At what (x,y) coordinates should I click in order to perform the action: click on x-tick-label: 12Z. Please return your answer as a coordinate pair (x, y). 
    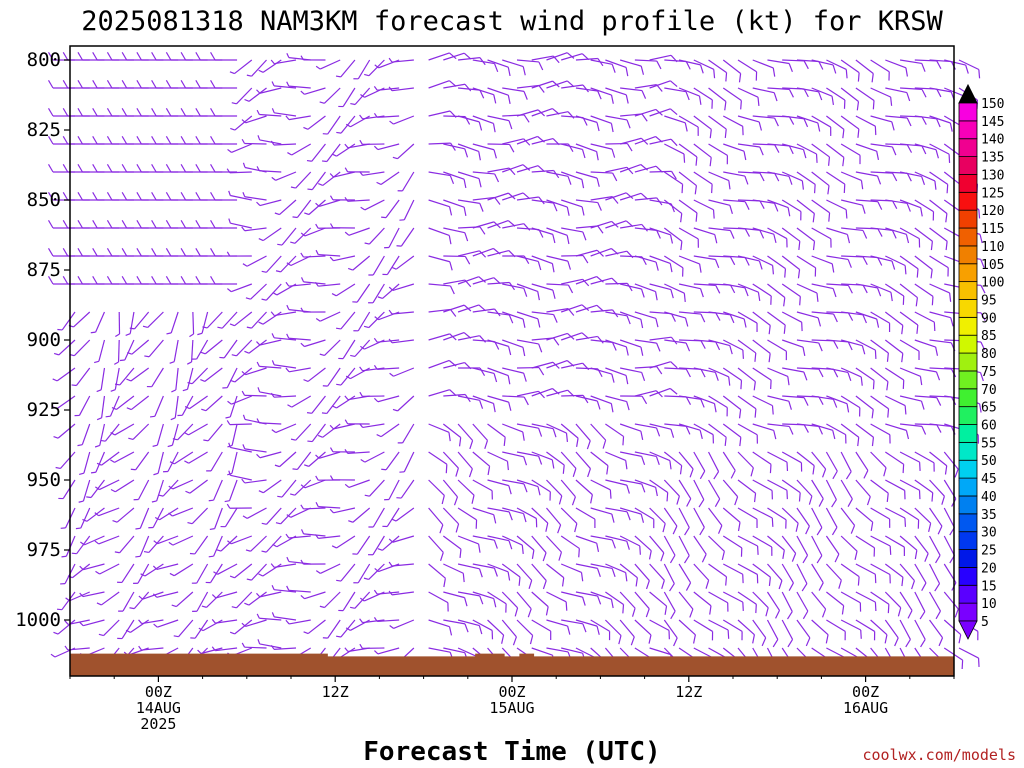
    Looking at the image, I should click on (688, 692).